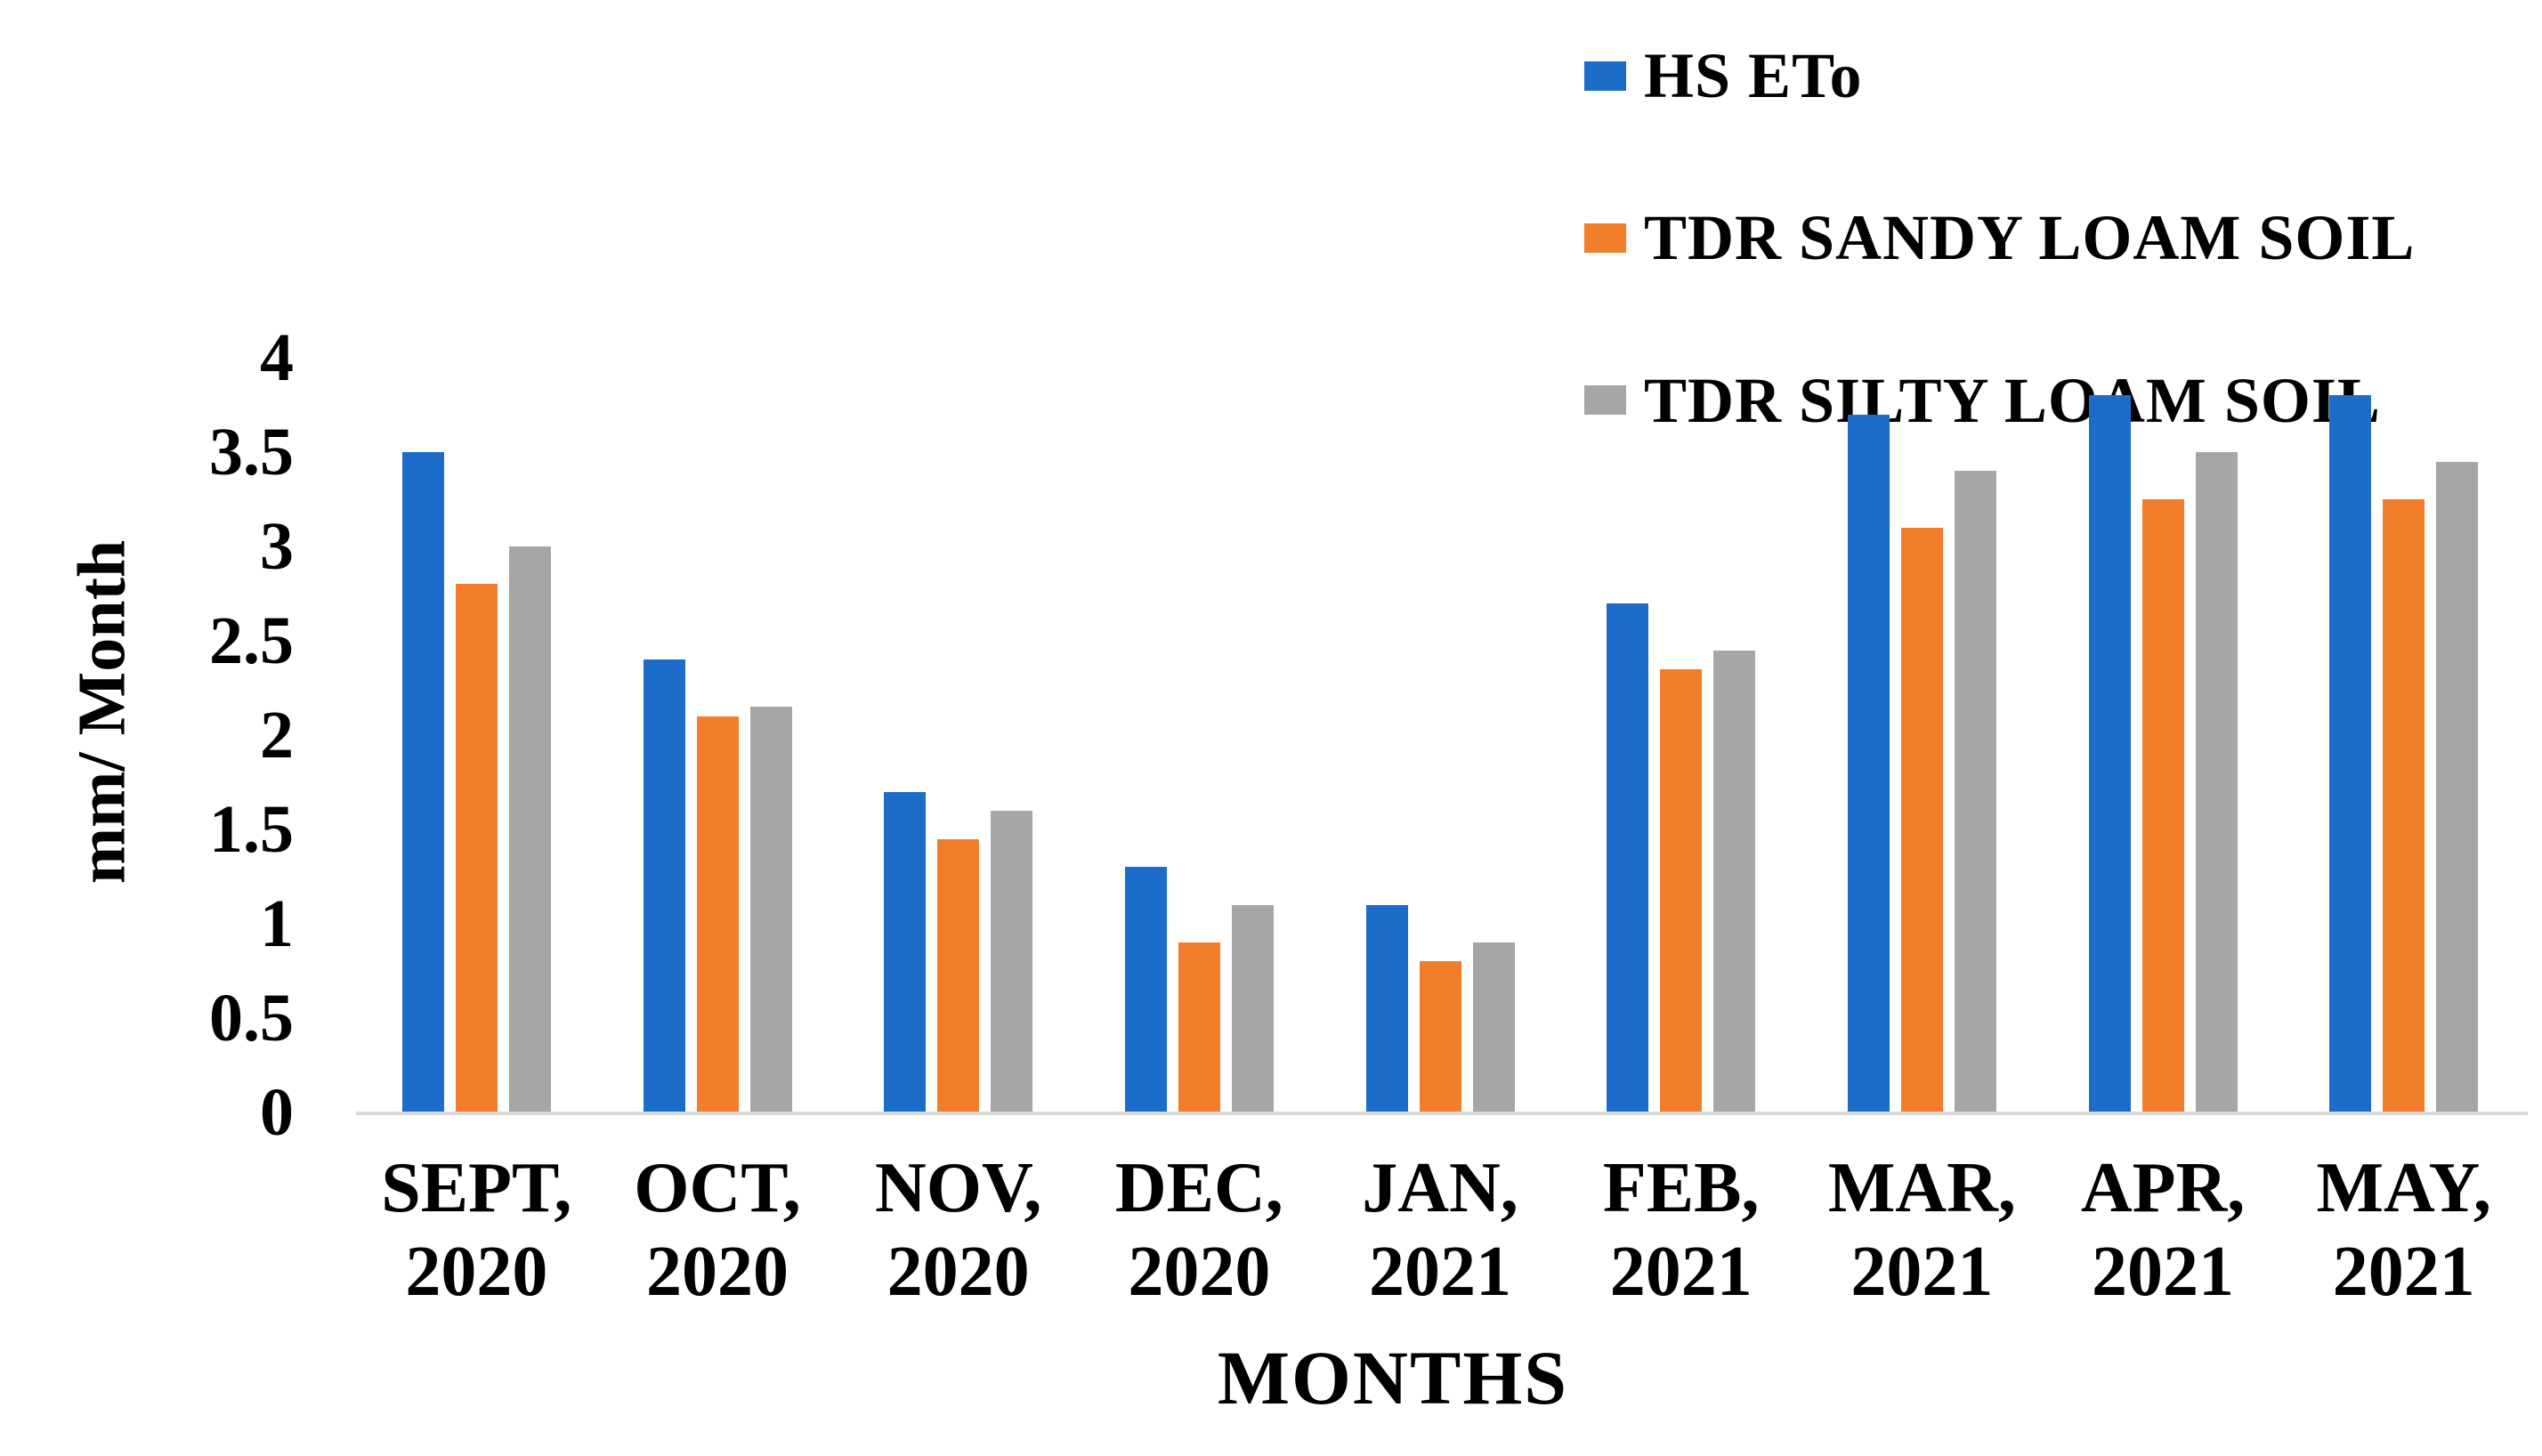  What do you see at coordinates (1393, 1377) in the screenshot?
I see `x-axis-title: MONTHS` at bounding box center [1393, 1377].